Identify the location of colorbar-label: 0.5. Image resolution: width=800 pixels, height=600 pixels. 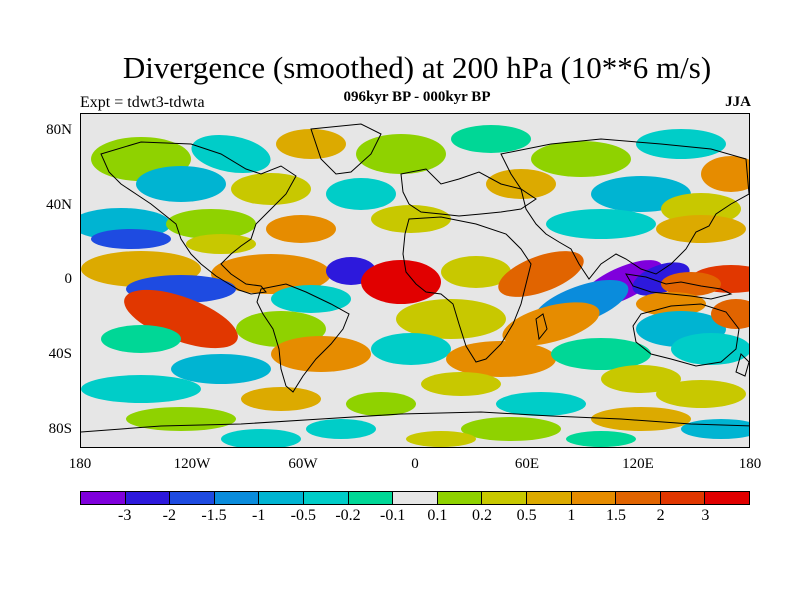
(526, 515).